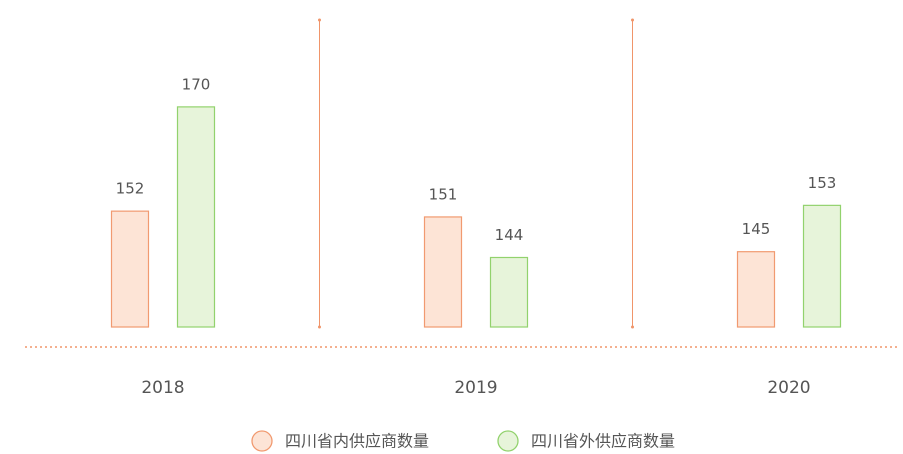  What do you see at coordinates (162, 388) in the screenshot?
I see `x-tick-label: 2018` at bounding box center [162, 388].